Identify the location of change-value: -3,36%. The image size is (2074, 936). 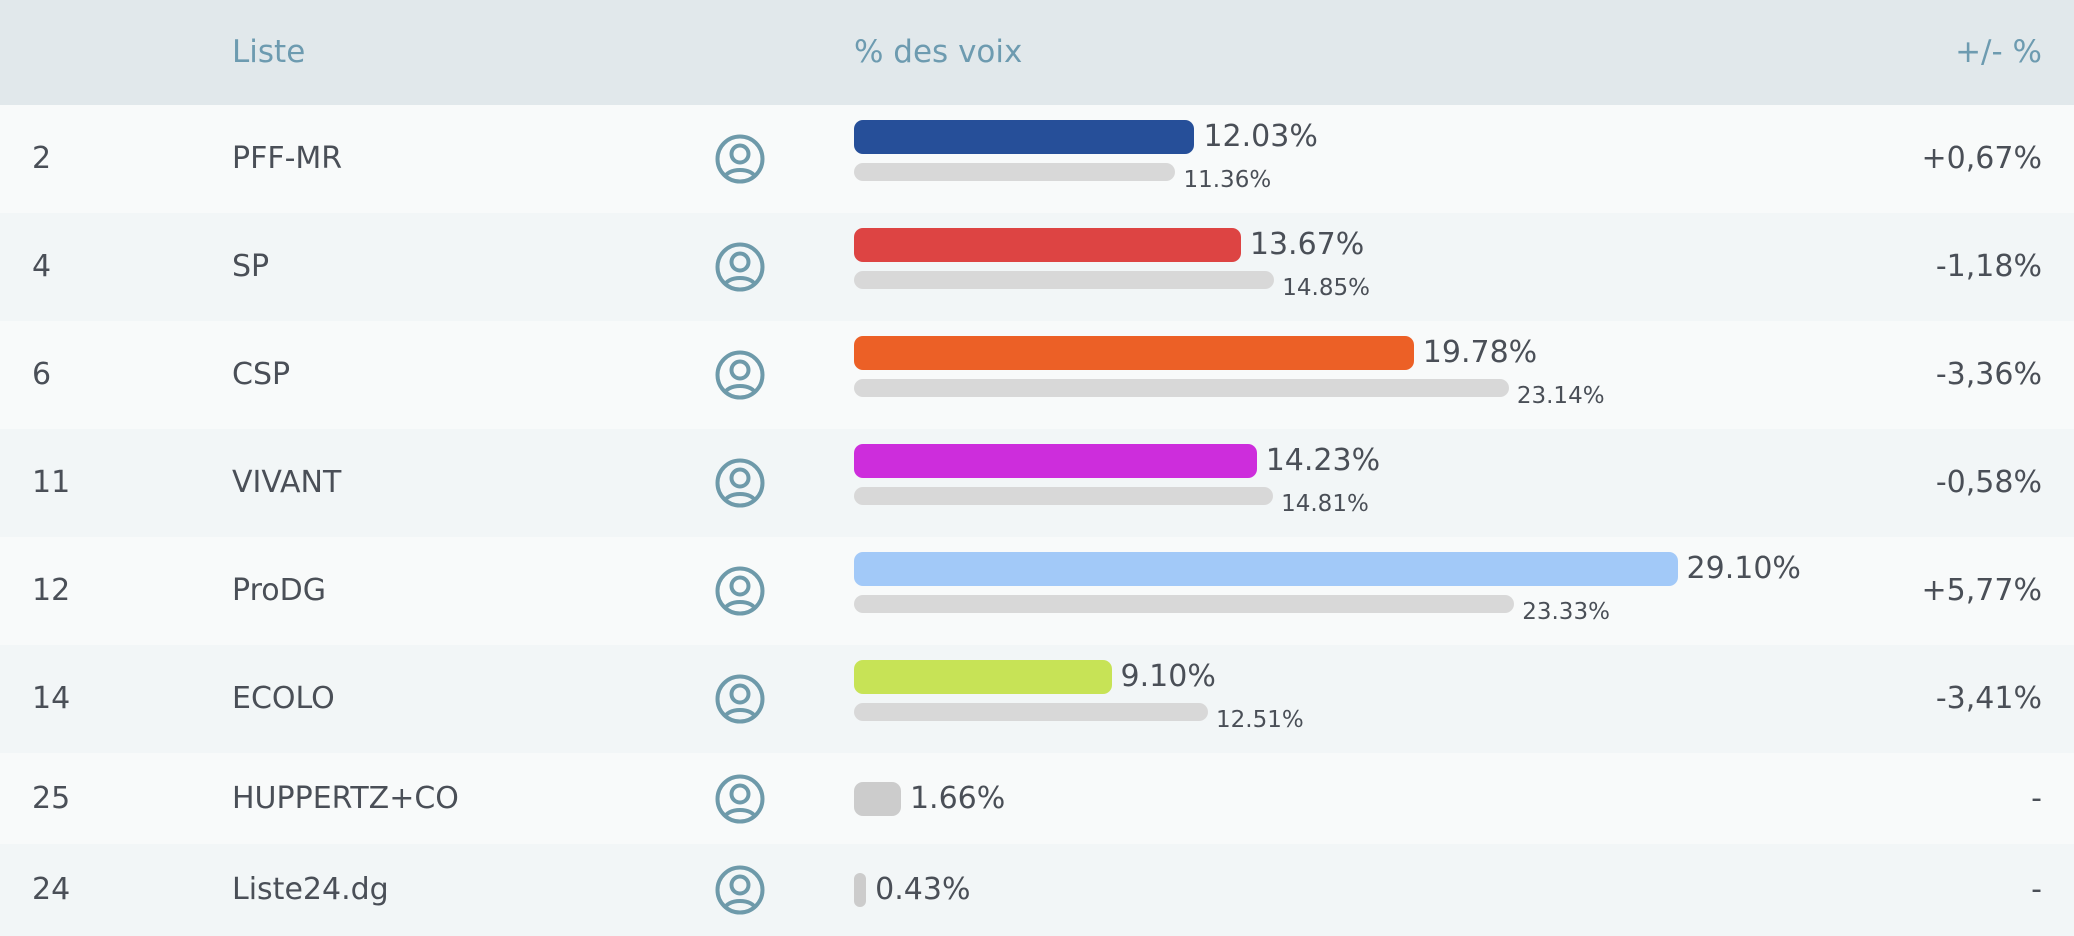
(1988, 374).